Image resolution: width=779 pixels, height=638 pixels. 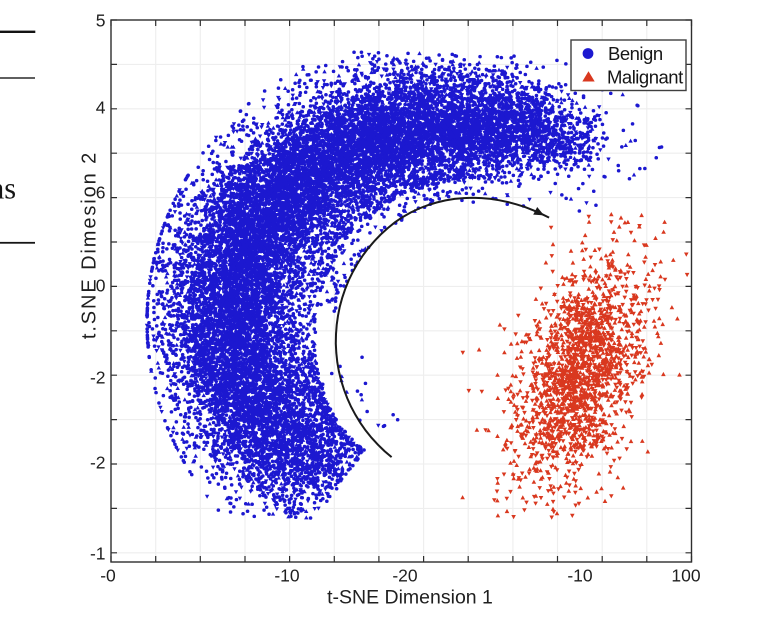 I want to click on svg-text: 100, so click(x=685, y=576).